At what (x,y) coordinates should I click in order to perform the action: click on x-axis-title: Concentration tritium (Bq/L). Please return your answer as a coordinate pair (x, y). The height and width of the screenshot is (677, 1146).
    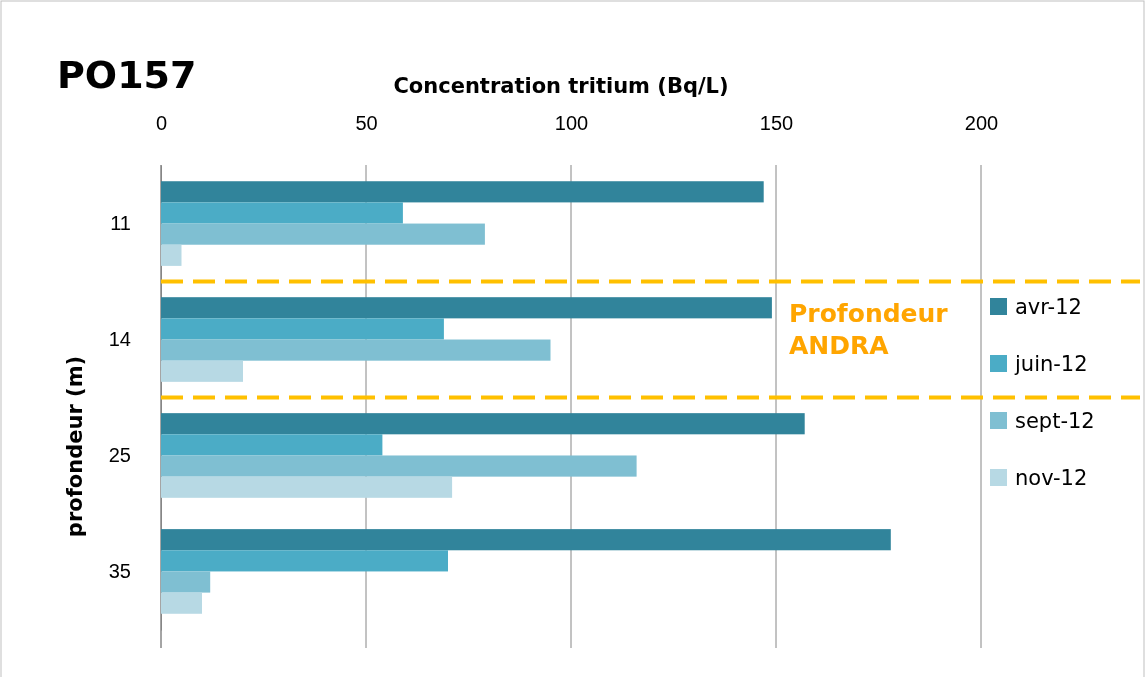
    Looking at the image, I should click on (561, 86).